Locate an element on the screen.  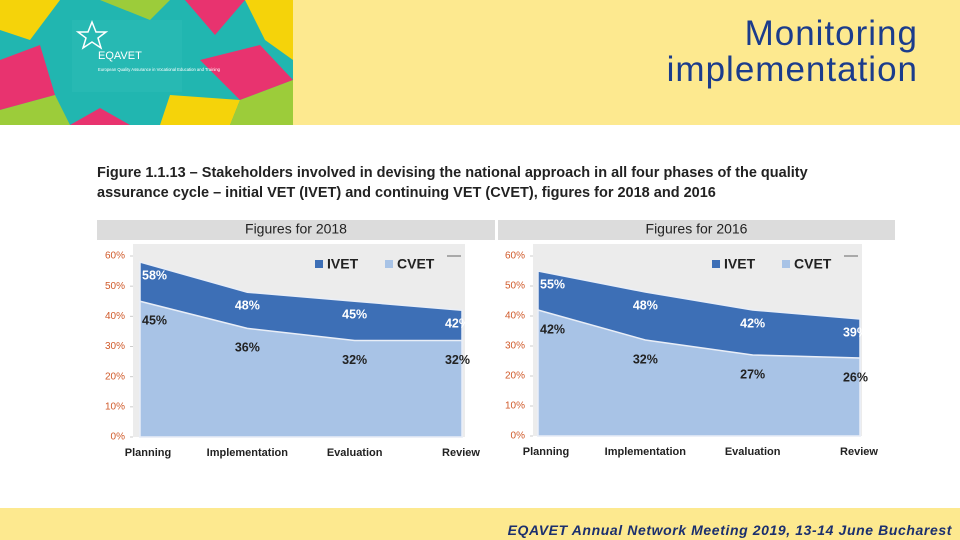
data-label: 58% is located at coordinates (154, 275).